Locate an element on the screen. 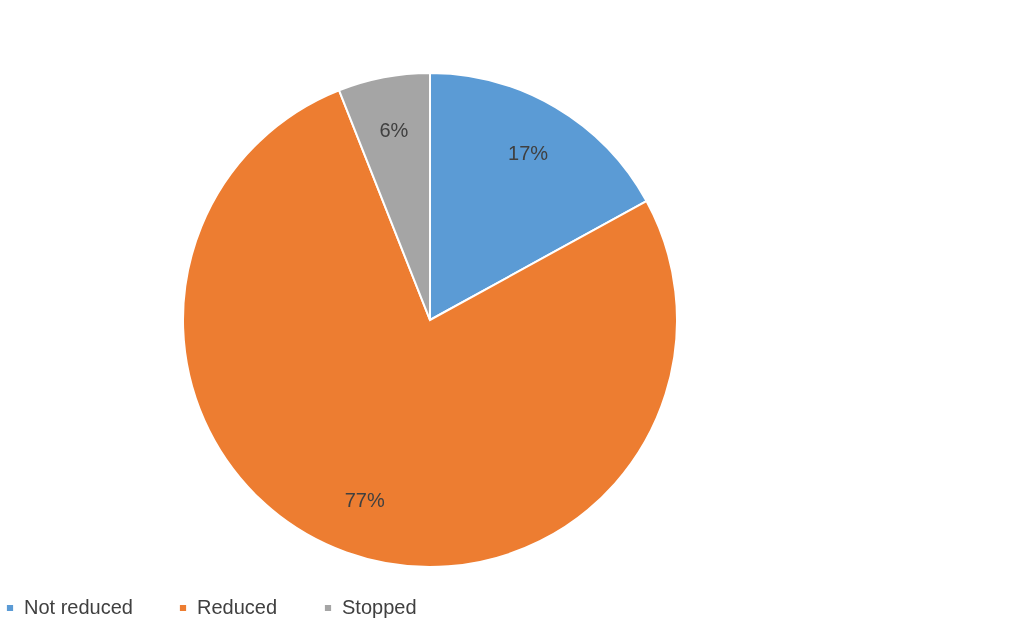 Image resolution: width=1022 pixels, height=634 pixels. legend-label: Stopped is located at coordinates (379, 607).